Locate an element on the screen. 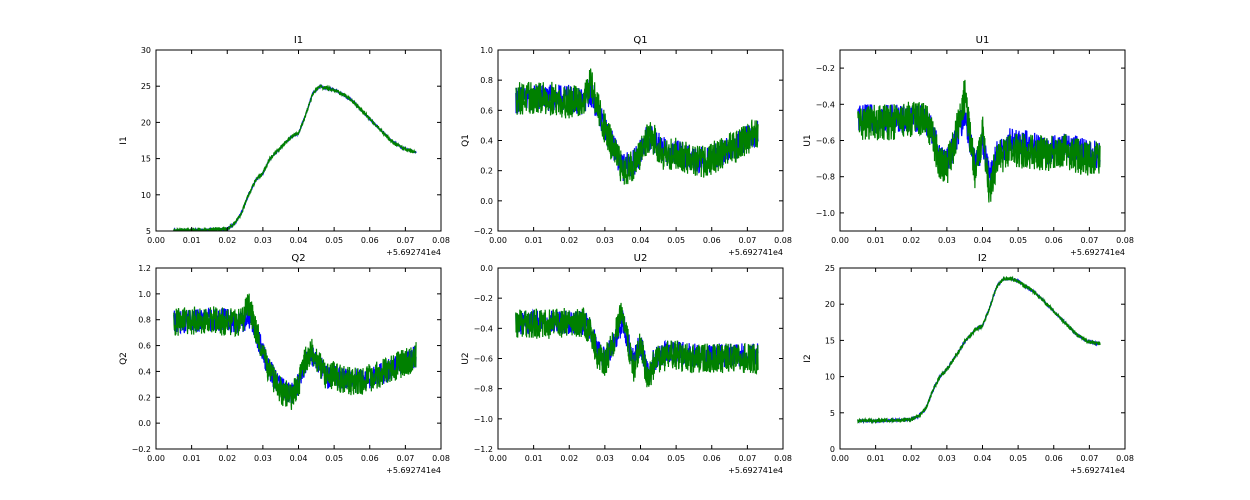 This screenshot has height=500, width=1250. plot-frame is located at coordinates (298, 140).